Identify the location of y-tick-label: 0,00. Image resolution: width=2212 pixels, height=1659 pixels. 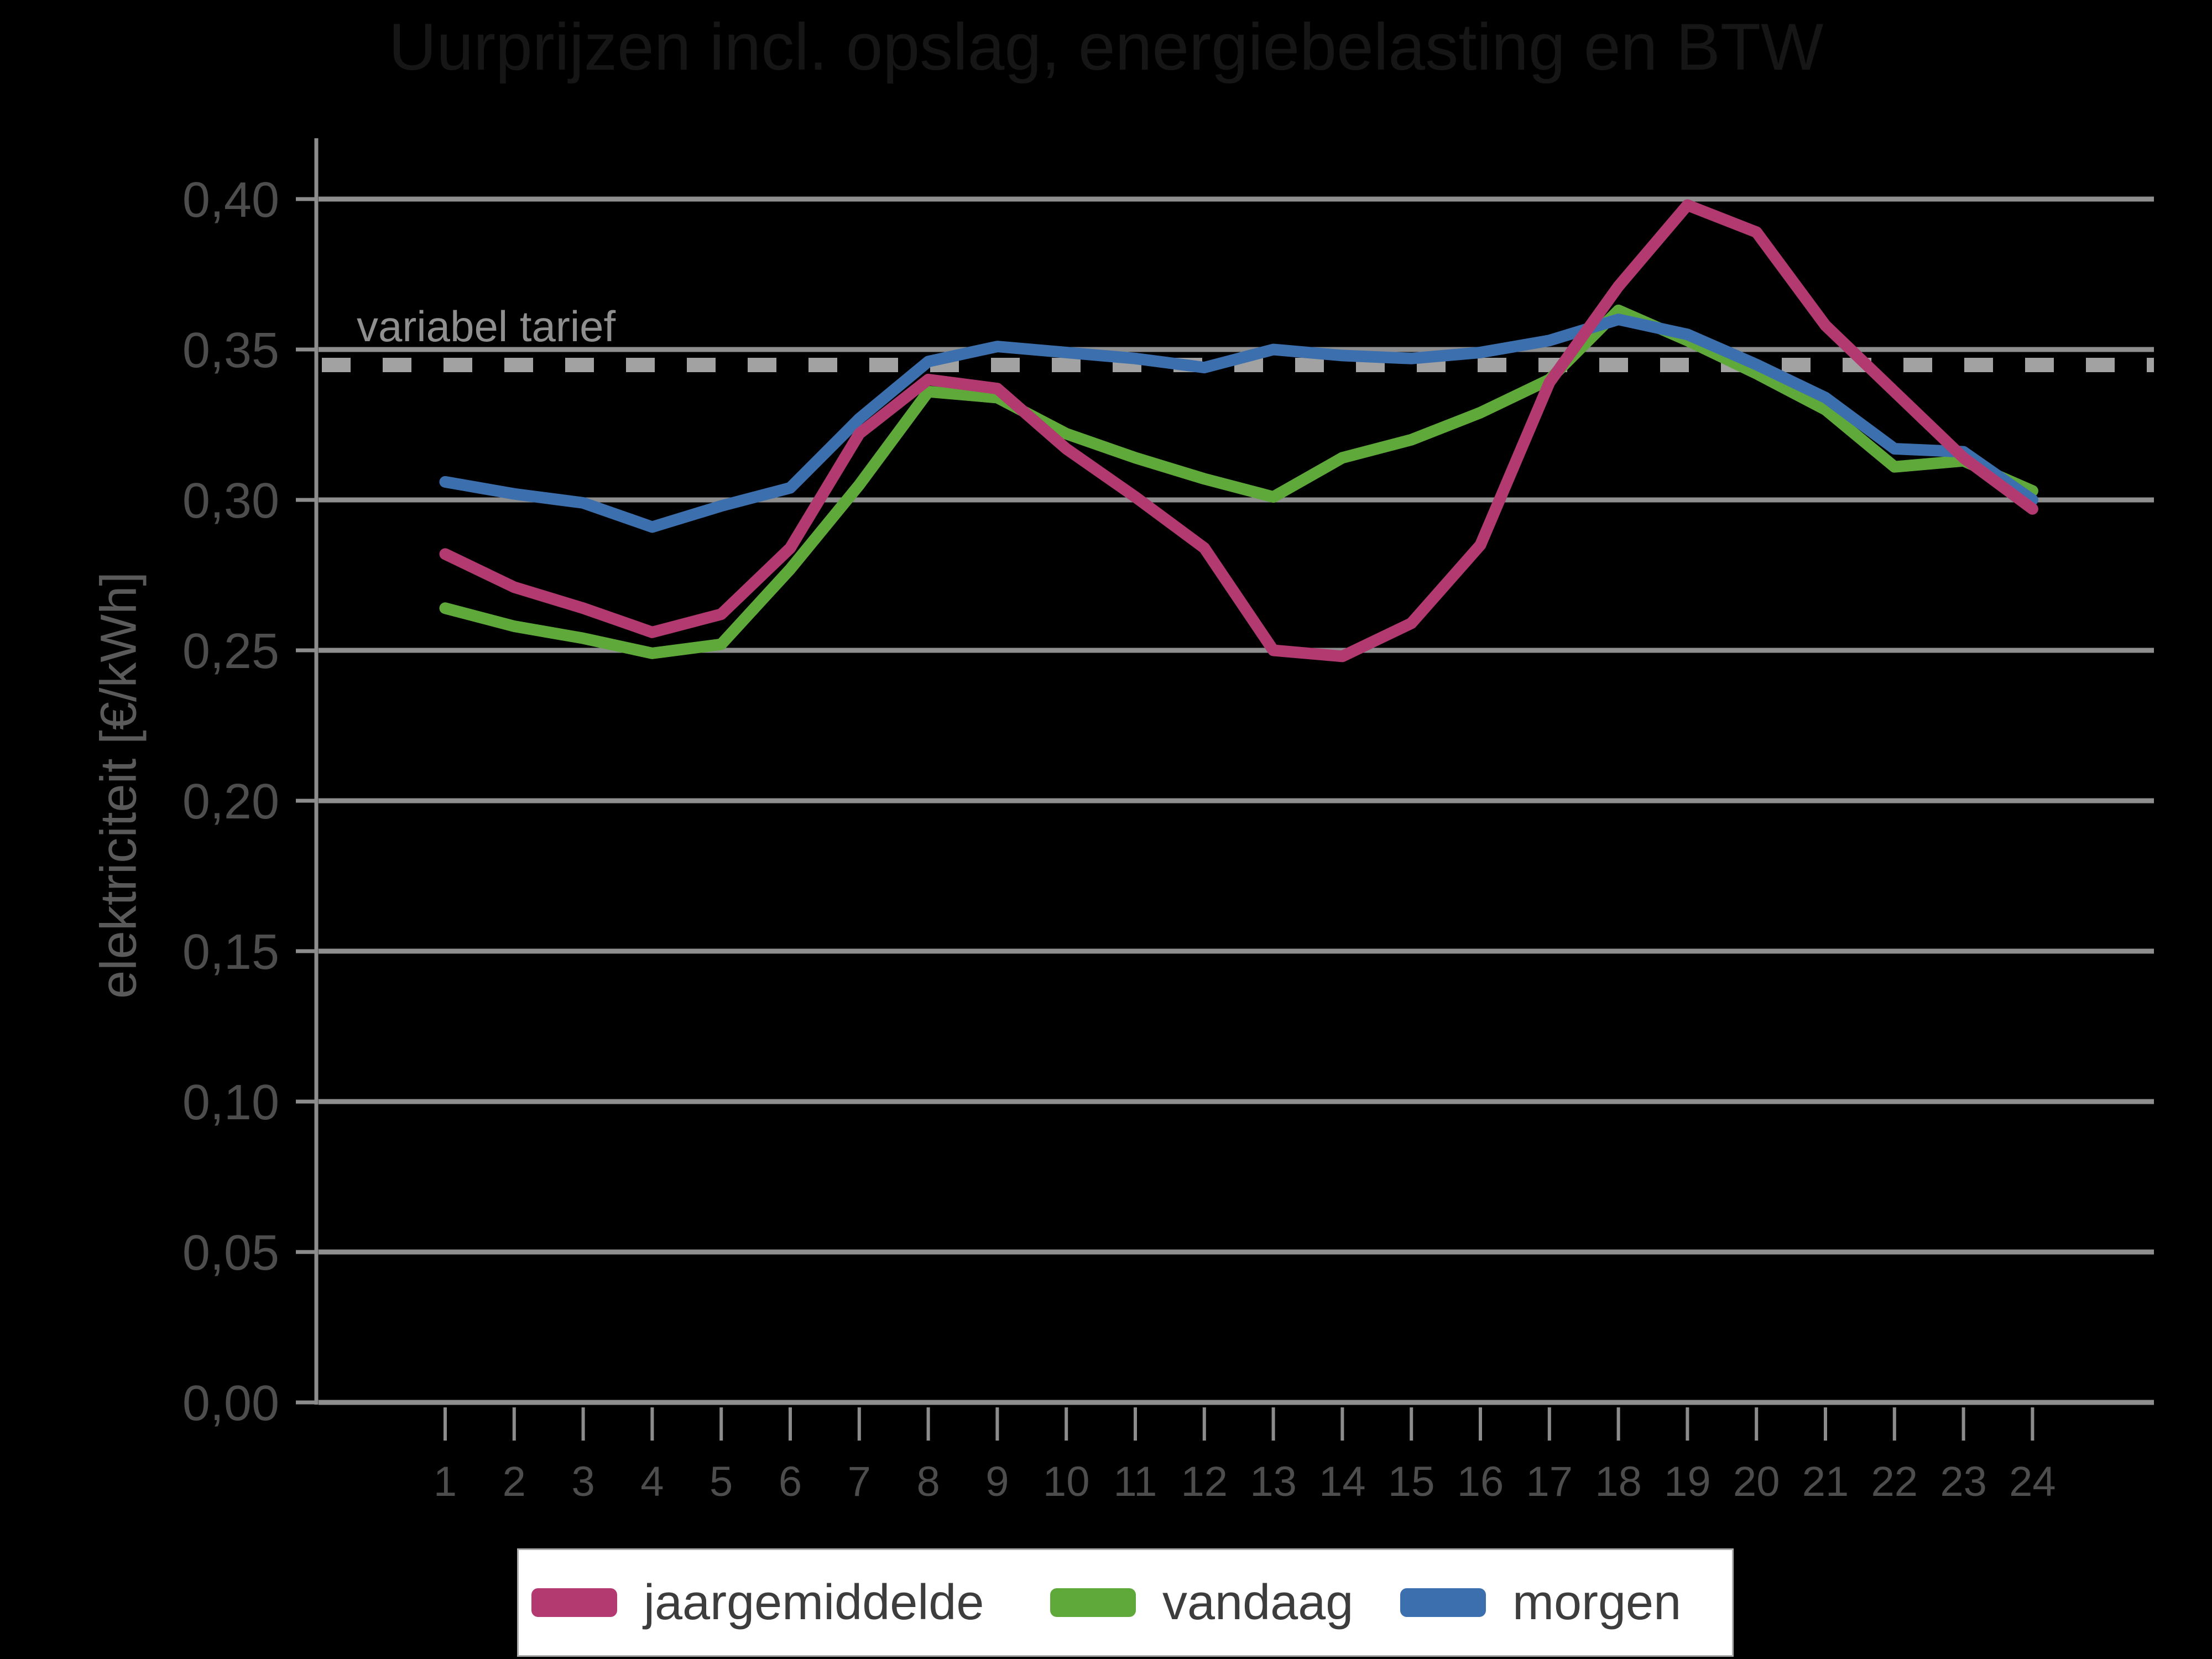
(231, 1404).